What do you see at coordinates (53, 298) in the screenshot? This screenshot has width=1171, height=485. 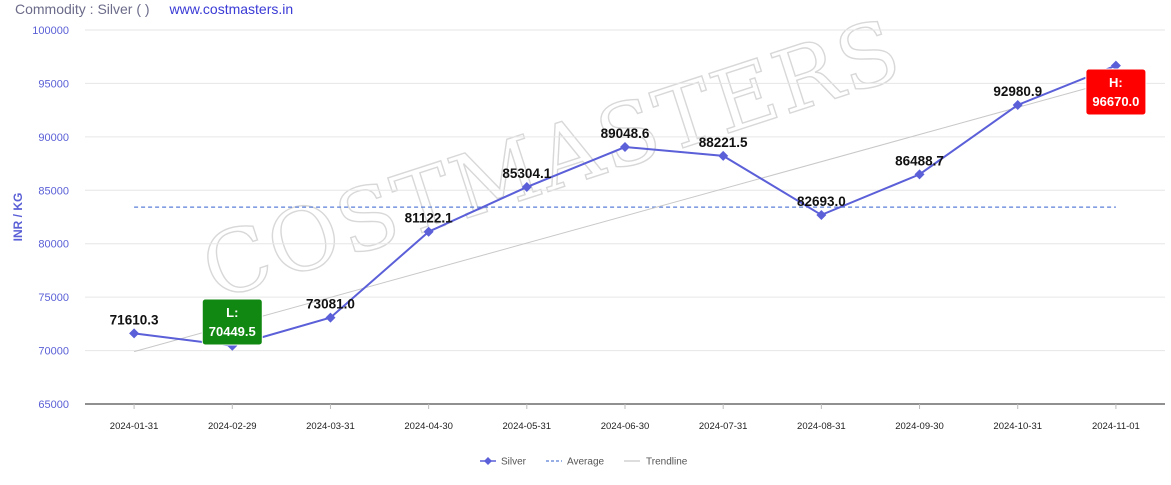 I see `y-tick-label: 75000` at bounding box center [53, 298].